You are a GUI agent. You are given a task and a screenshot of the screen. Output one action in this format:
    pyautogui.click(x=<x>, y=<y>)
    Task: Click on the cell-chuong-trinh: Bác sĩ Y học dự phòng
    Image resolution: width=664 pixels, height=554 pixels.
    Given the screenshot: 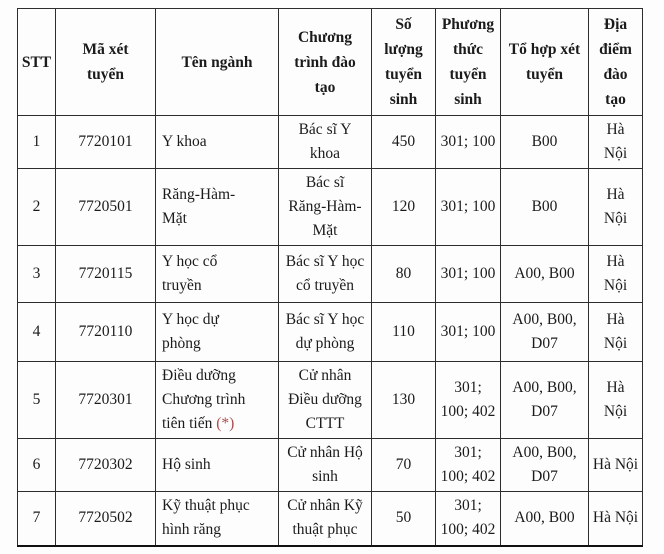 What is the action you would take?
    pyautogui.click(x=325, y=332)
    